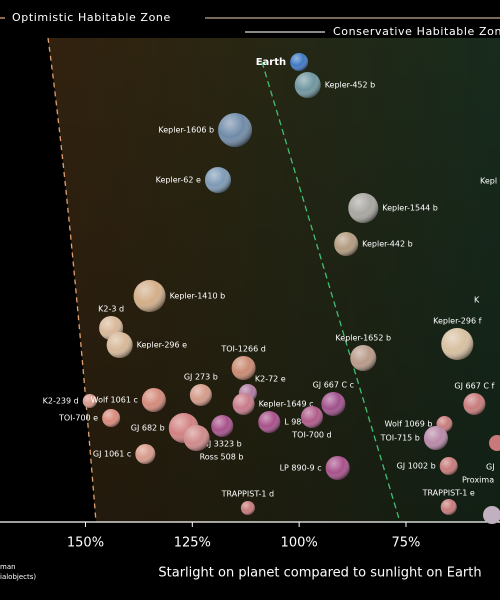 This screenshot has width=500, height=600. Describe the element at coordinates (192, 543) in the screenshot. I see `x-tick-label: 125%` at that location.